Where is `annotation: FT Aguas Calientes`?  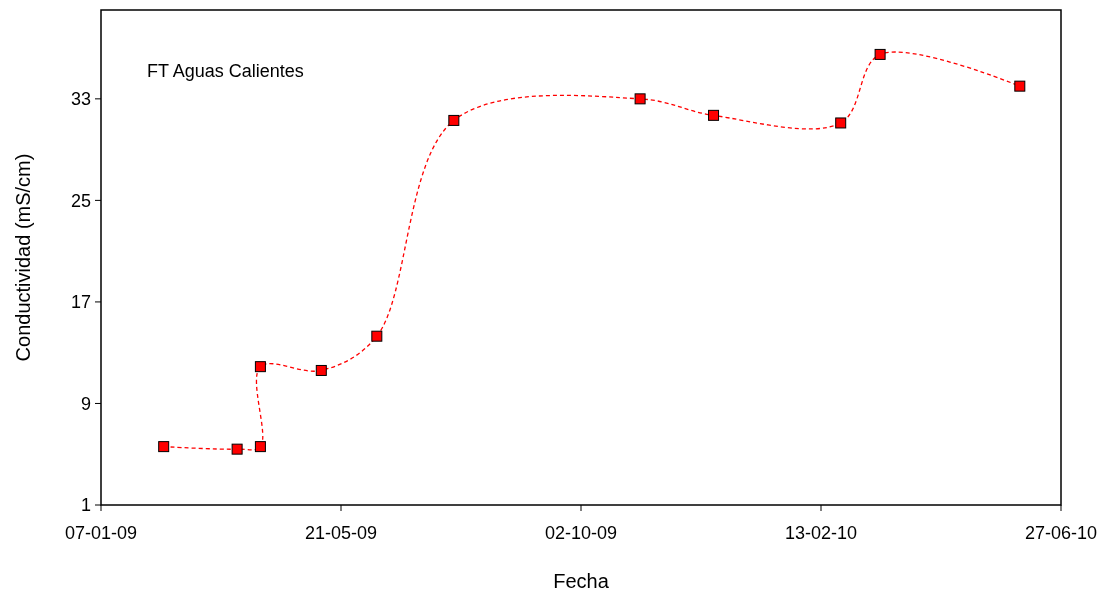 annotation: FT Aguas Calientes is located at coordinates (225, 71).